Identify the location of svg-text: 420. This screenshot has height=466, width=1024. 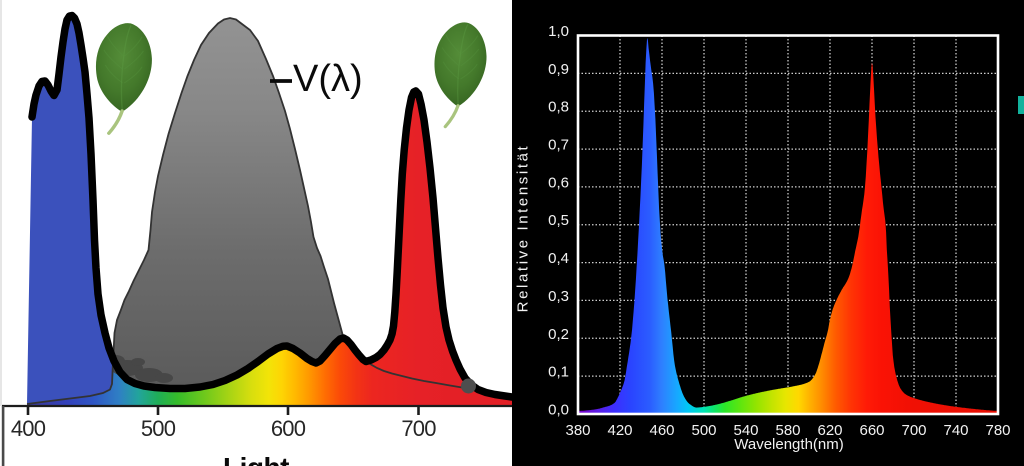
(619, 430).